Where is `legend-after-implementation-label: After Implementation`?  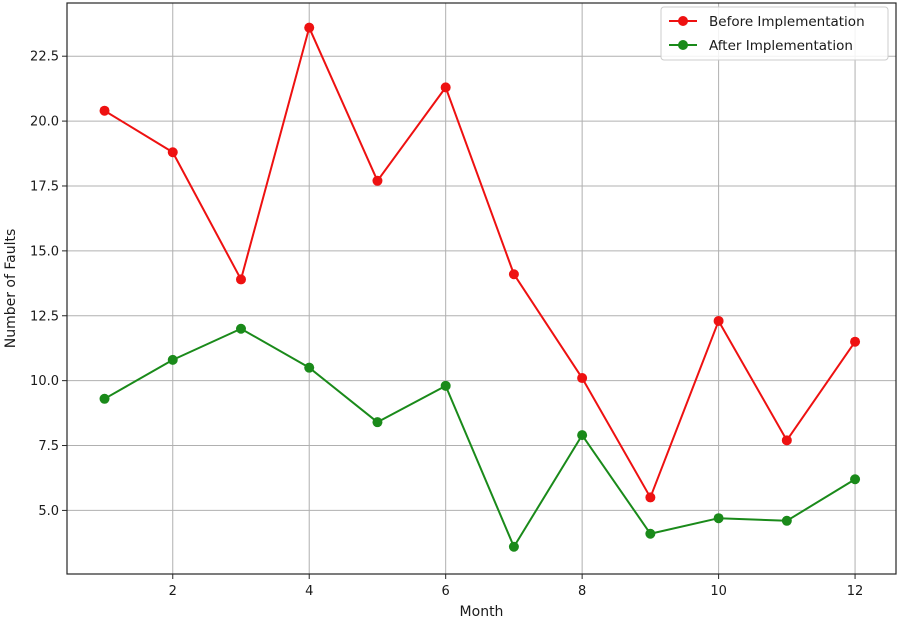 legend-after-implementation-label: After Implementation is located at coordinates (781, 46).